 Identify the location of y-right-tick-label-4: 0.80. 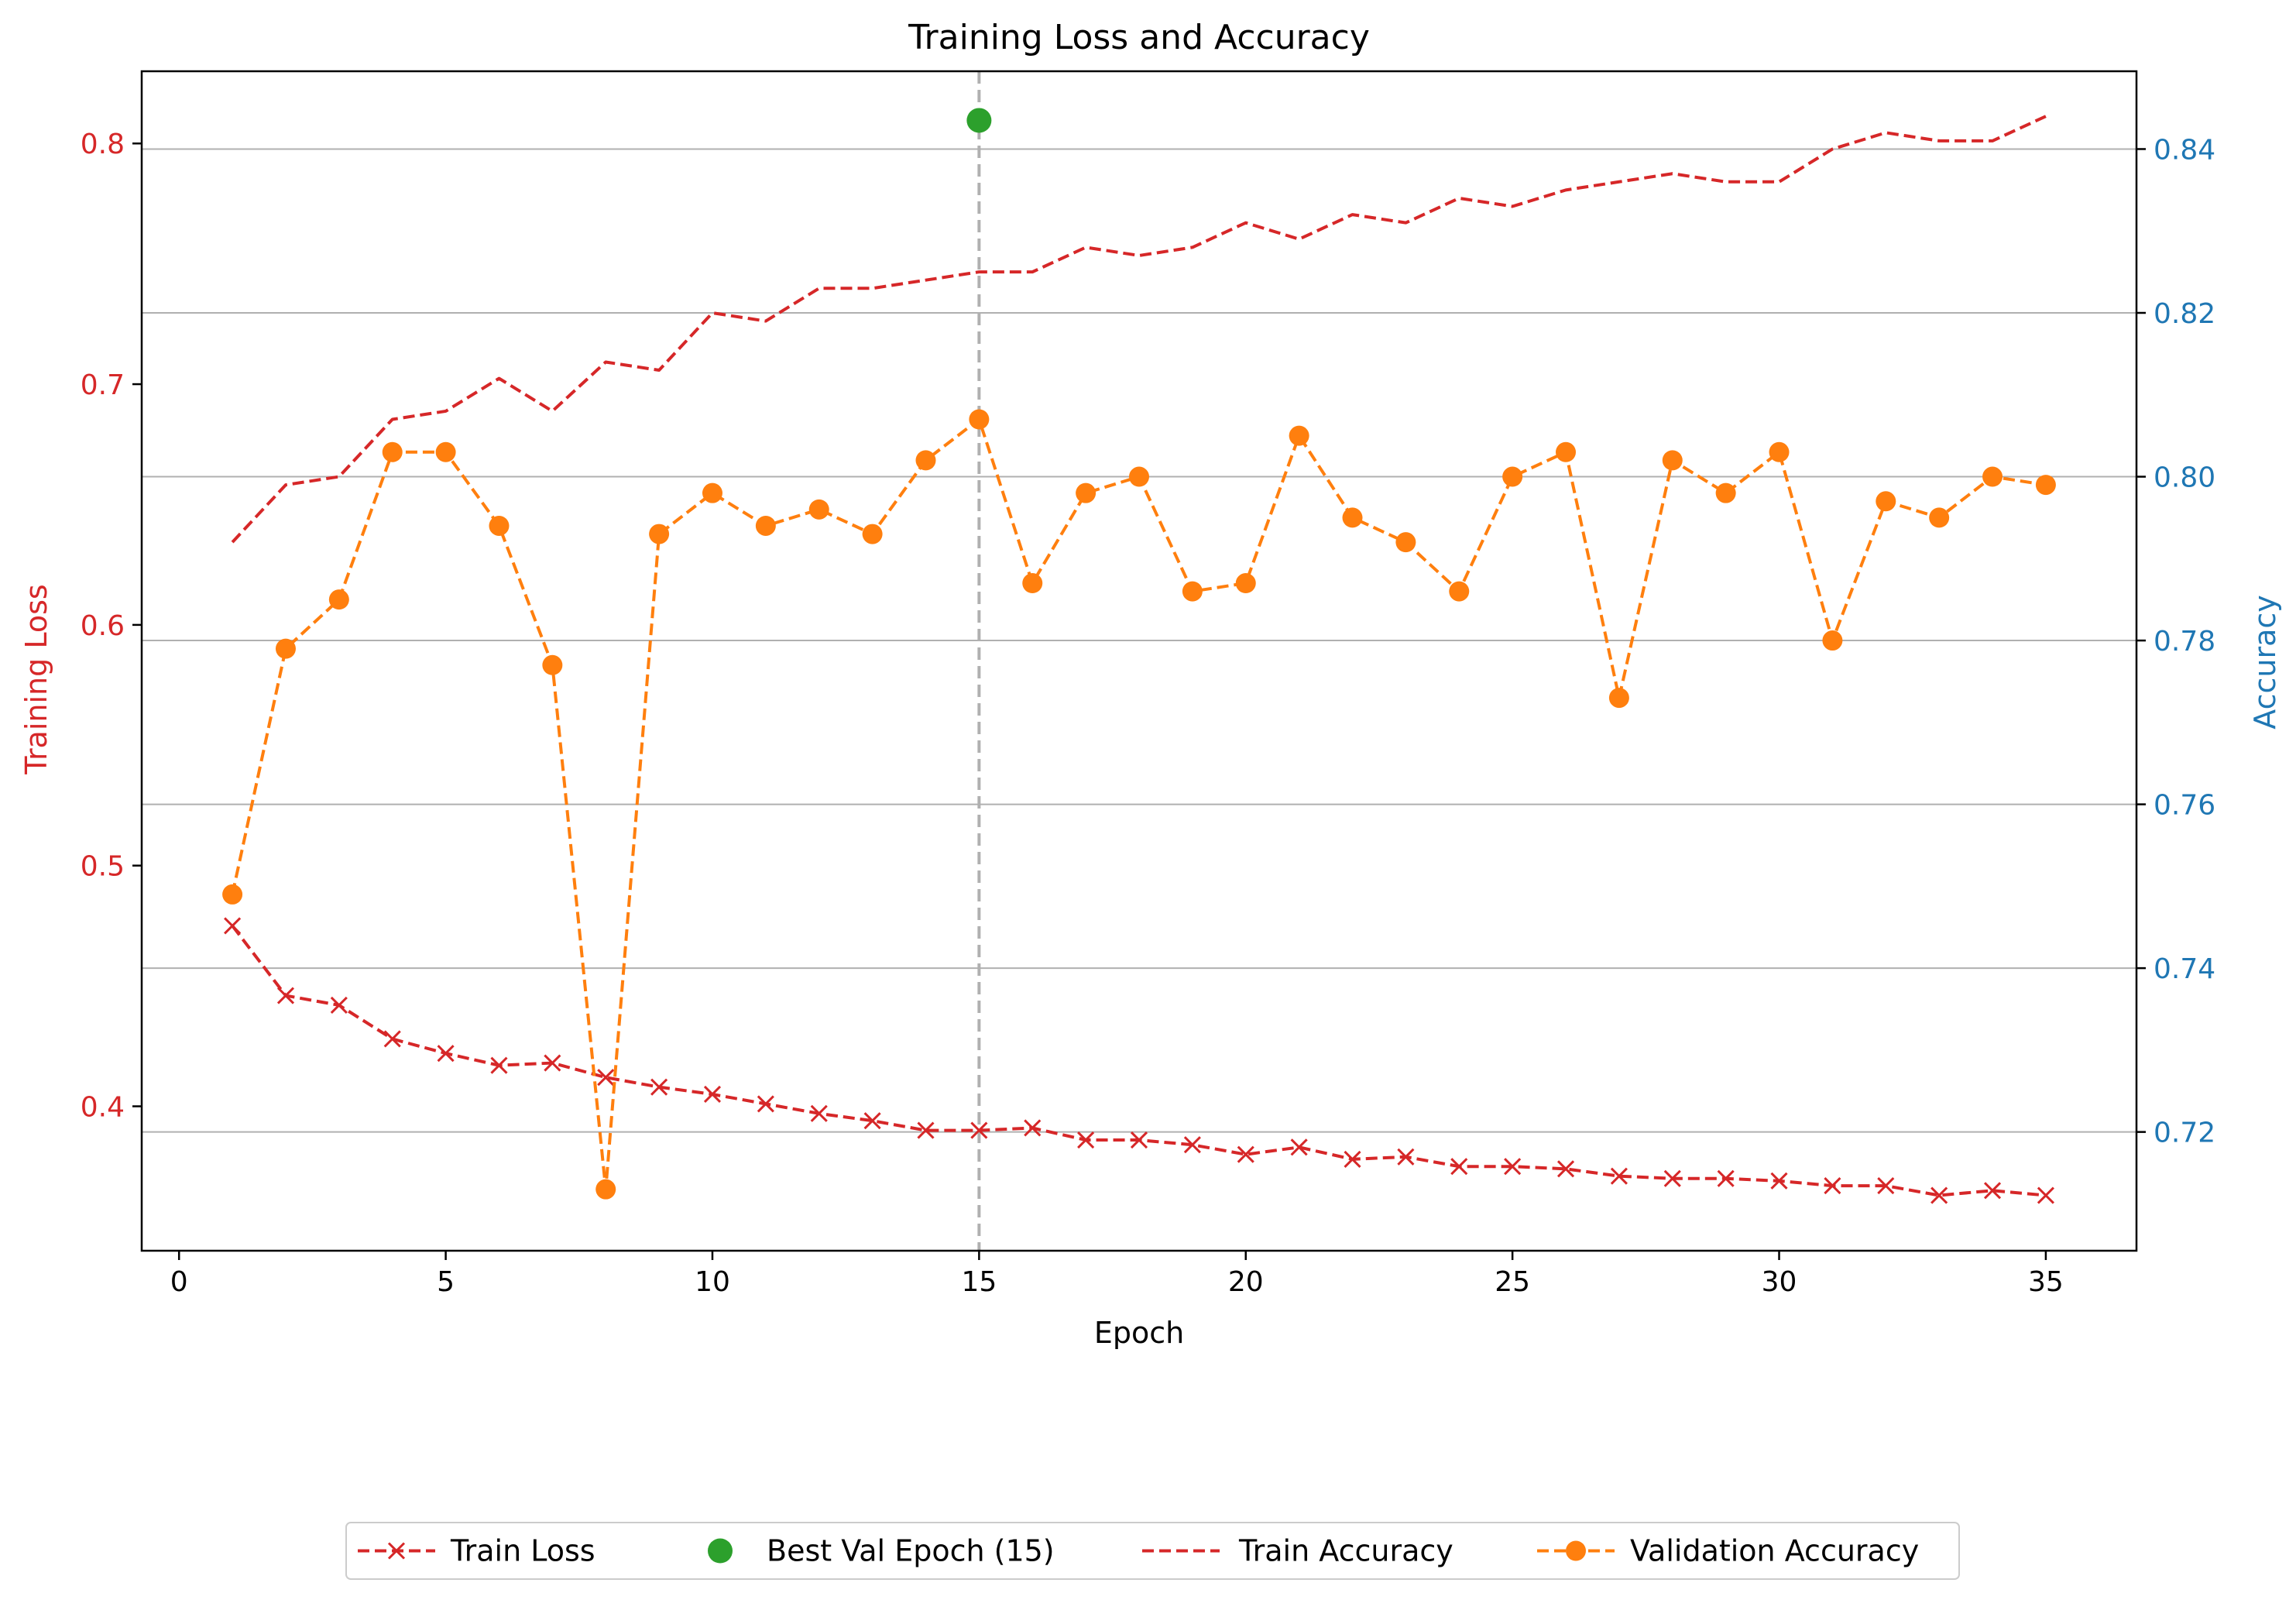
(2184, 478).